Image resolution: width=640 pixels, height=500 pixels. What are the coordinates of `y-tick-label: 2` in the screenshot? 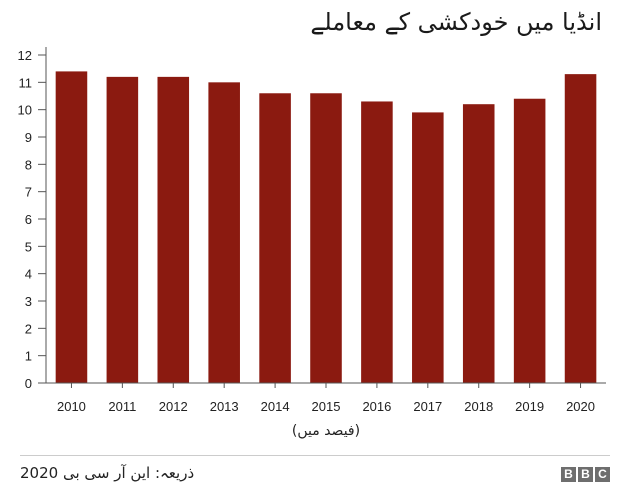 It's located at (28, 328).